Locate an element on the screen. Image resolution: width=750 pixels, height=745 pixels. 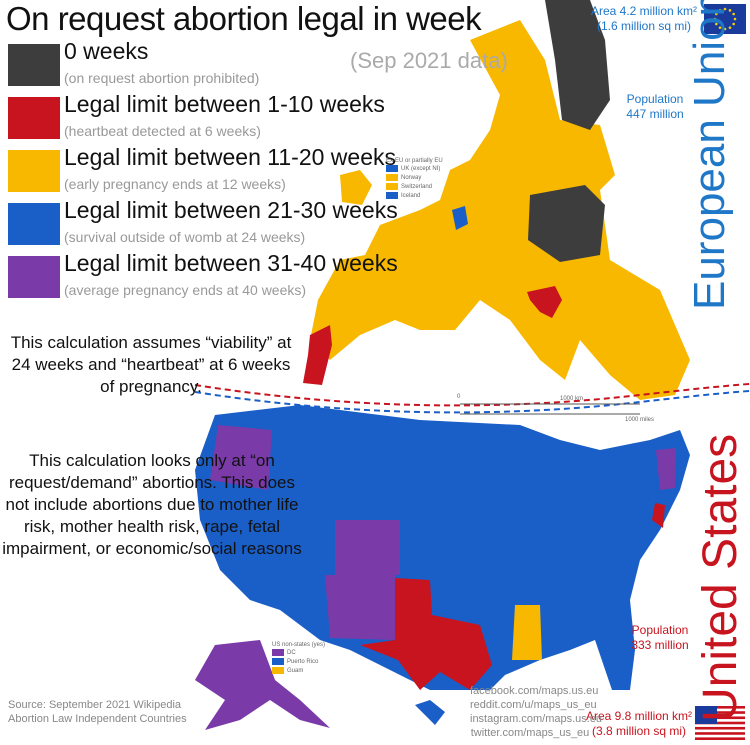
us-area: Area 9.8 million km² (3.8 million sq mi) is located at coordinates (639, 724).